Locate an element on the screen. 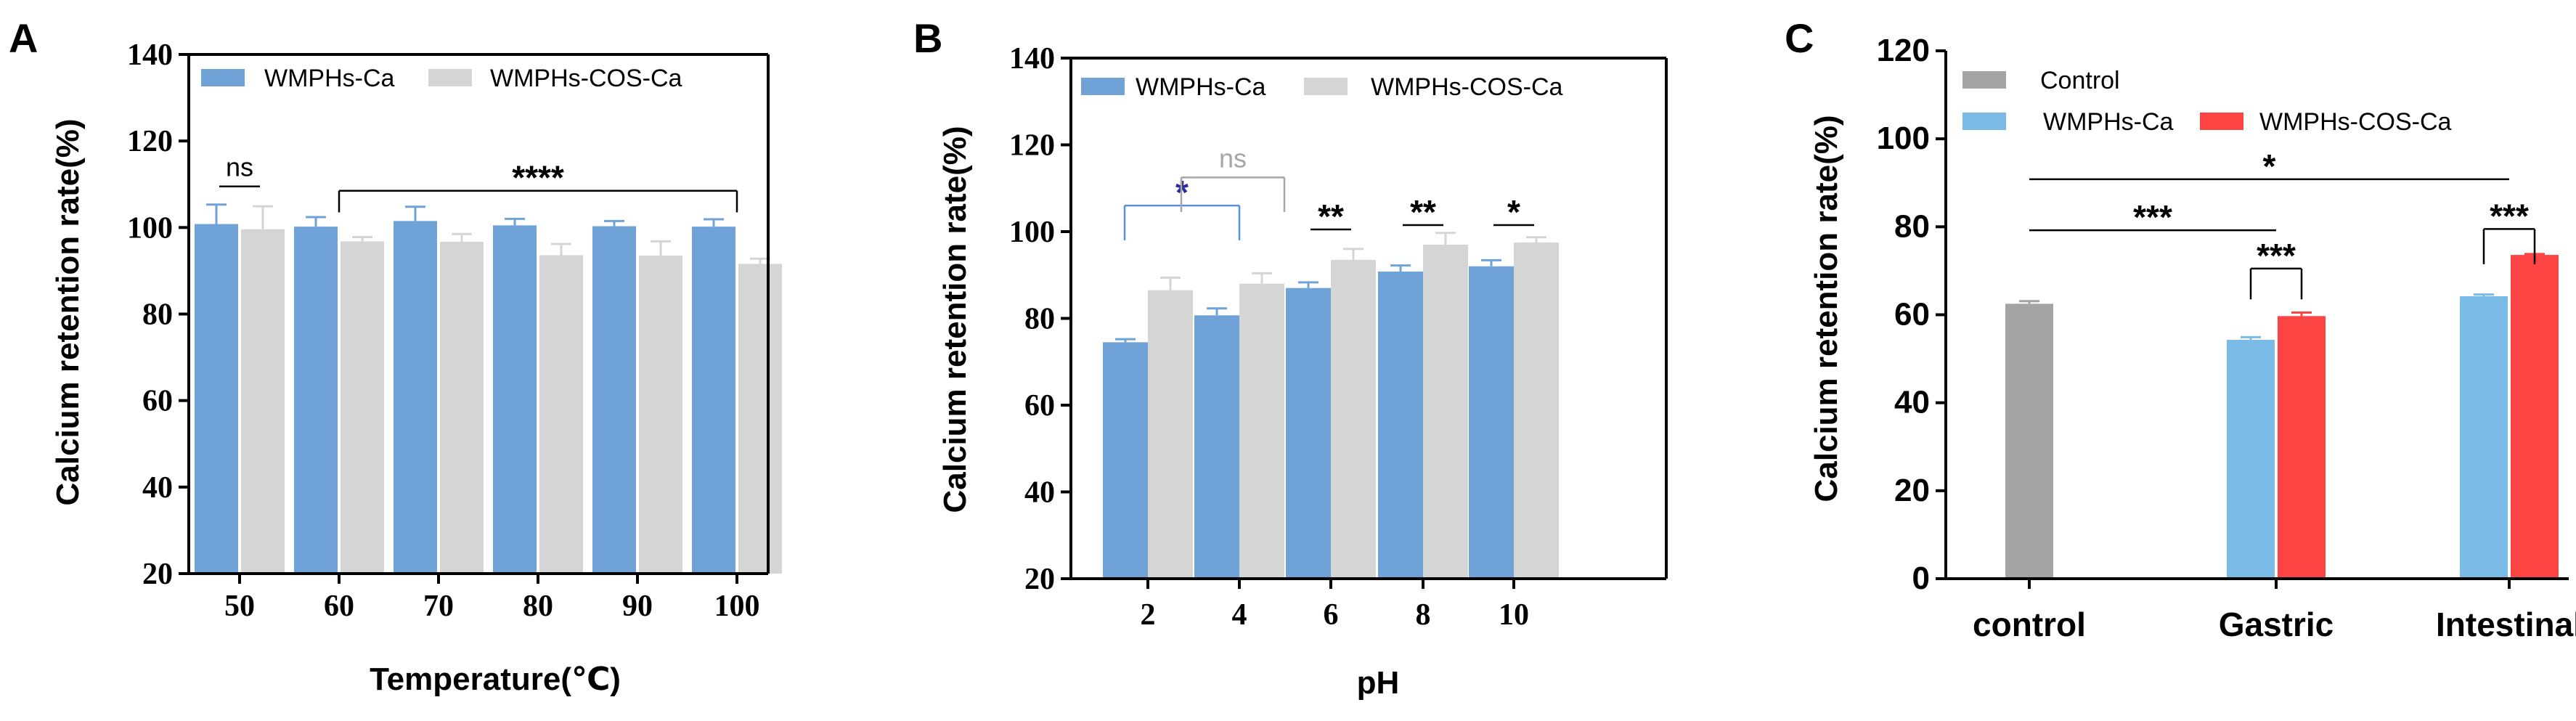  y-tick-label-p2-4: 80 is located at coordinates (1912, 226).